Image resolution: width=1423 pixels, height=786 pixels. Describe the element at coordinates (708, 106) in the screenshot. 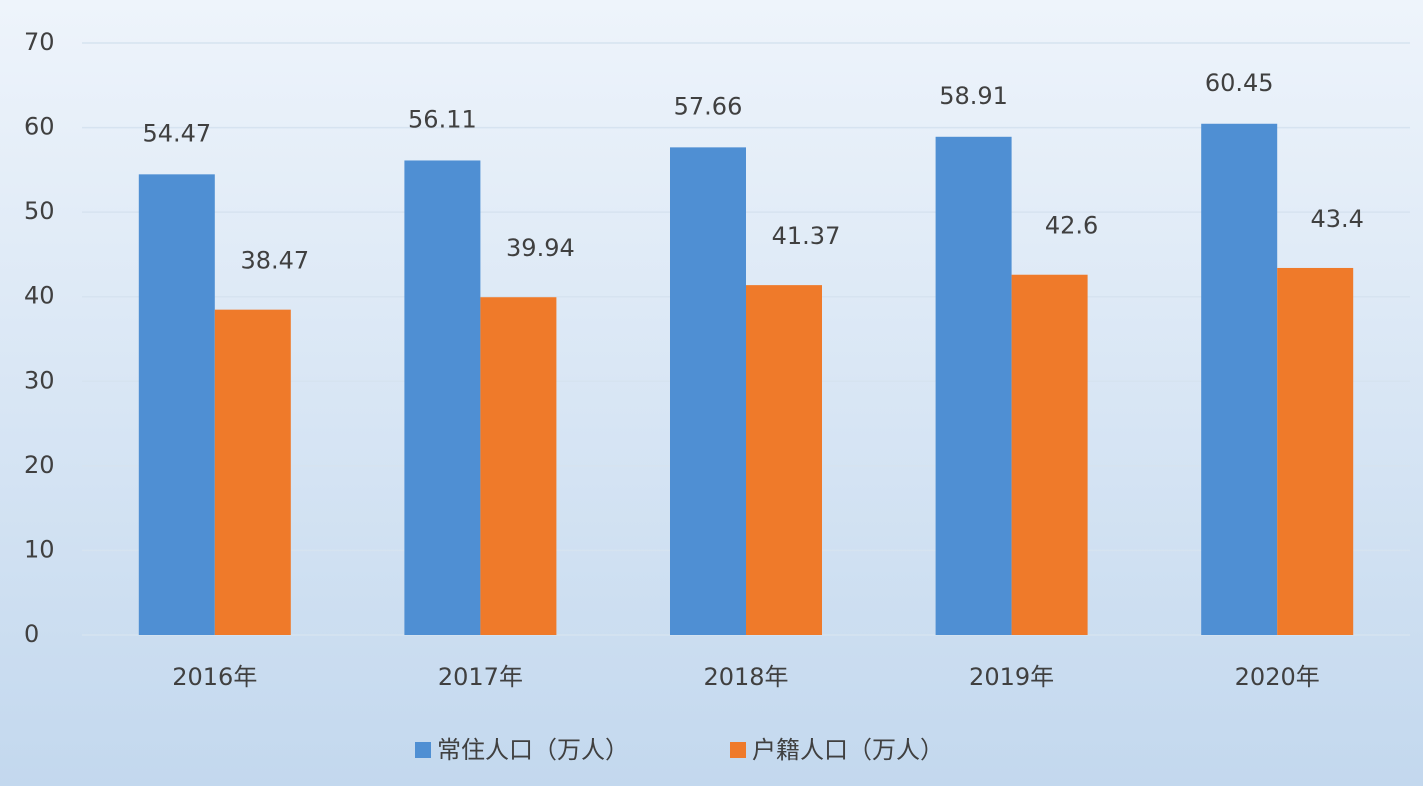

I see `value-label: 57.66` at that location.